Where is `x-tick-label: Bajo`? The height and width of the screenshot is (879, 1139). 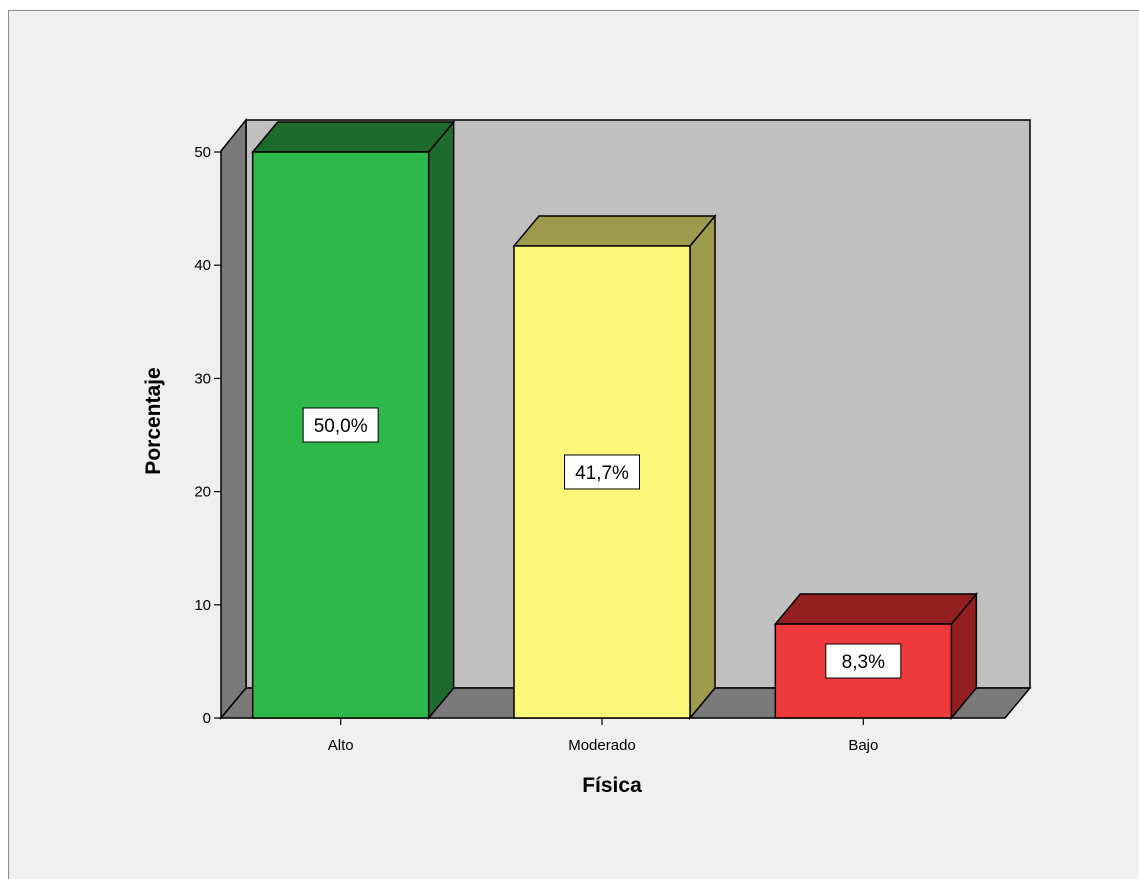 x-tick-label: Bajo is located at coordinates (863, 745).